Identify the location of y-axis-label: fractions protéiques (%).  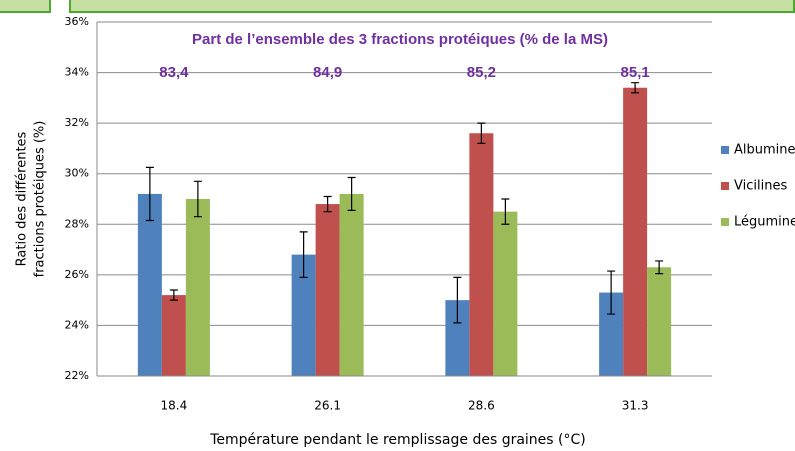
(40, 199).